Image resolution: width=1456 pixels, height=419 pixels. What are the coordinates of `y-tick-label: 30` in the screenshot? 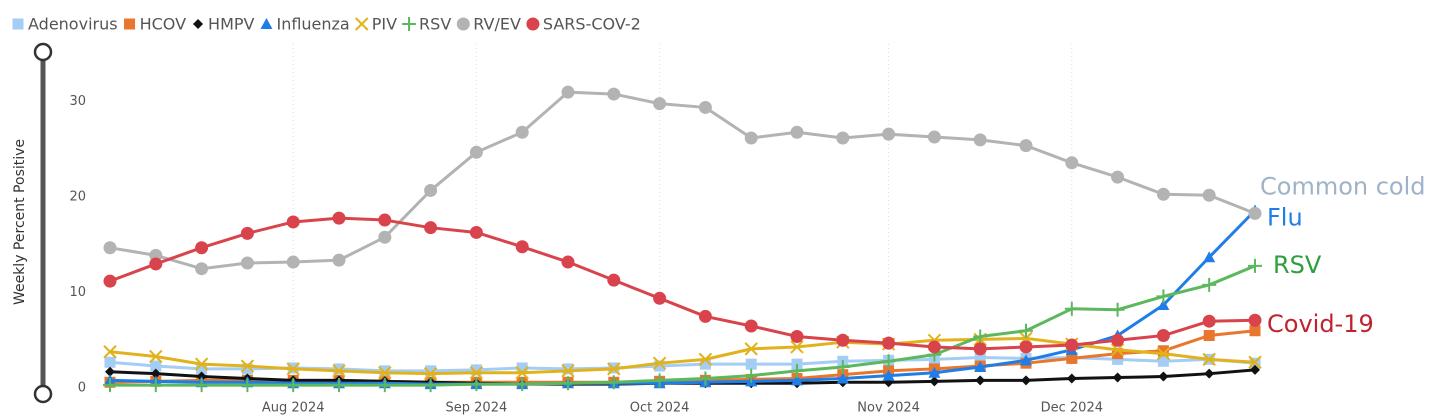 It's located at (77, 101).